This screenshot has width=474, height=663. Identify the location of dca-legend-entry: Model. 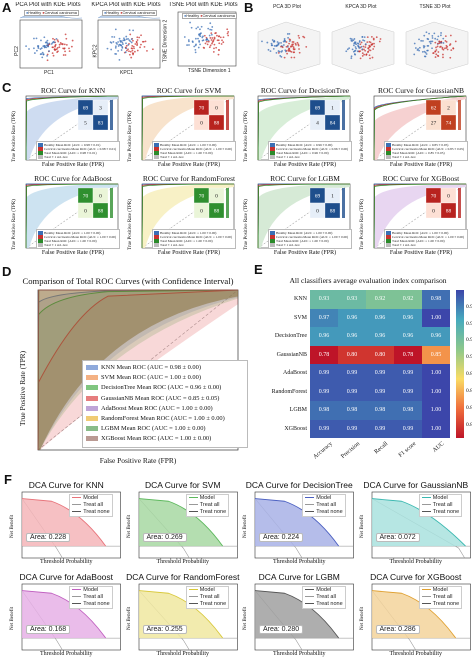
(207, 498).